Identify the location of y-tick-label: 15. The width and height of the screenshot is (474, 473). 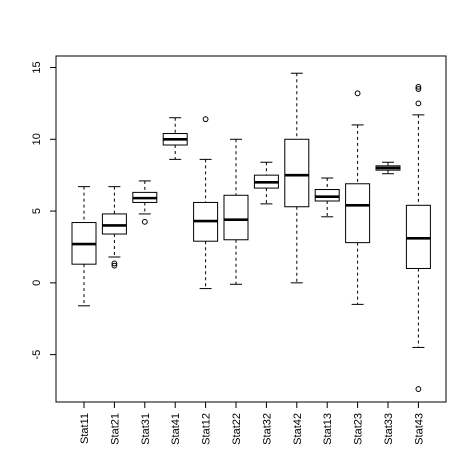
(37, 67).